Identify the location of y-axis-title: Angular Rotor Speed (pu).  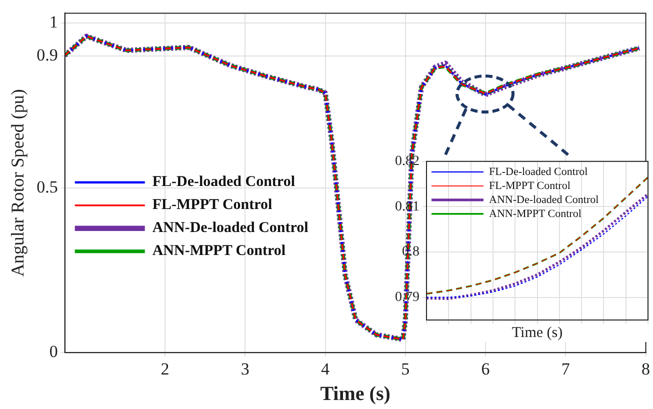
(18, 183).